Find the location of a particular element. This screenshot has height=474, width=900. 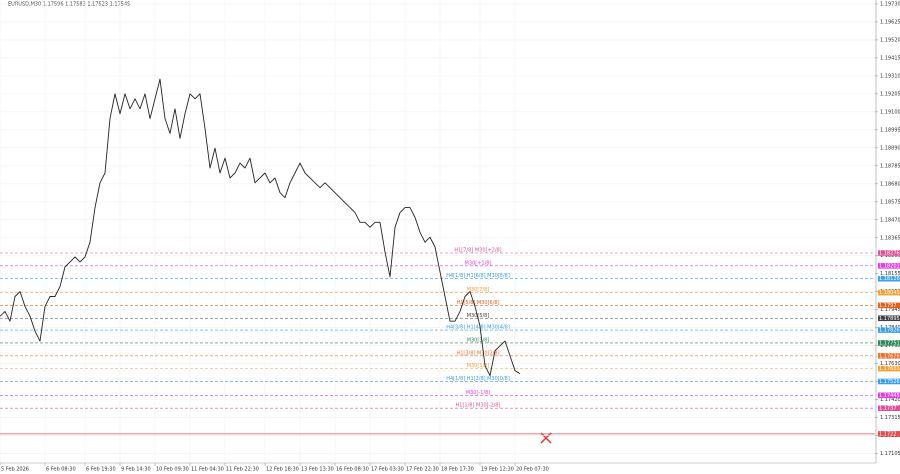

level-price: 1.17826 is located at coordinates (889, 331).